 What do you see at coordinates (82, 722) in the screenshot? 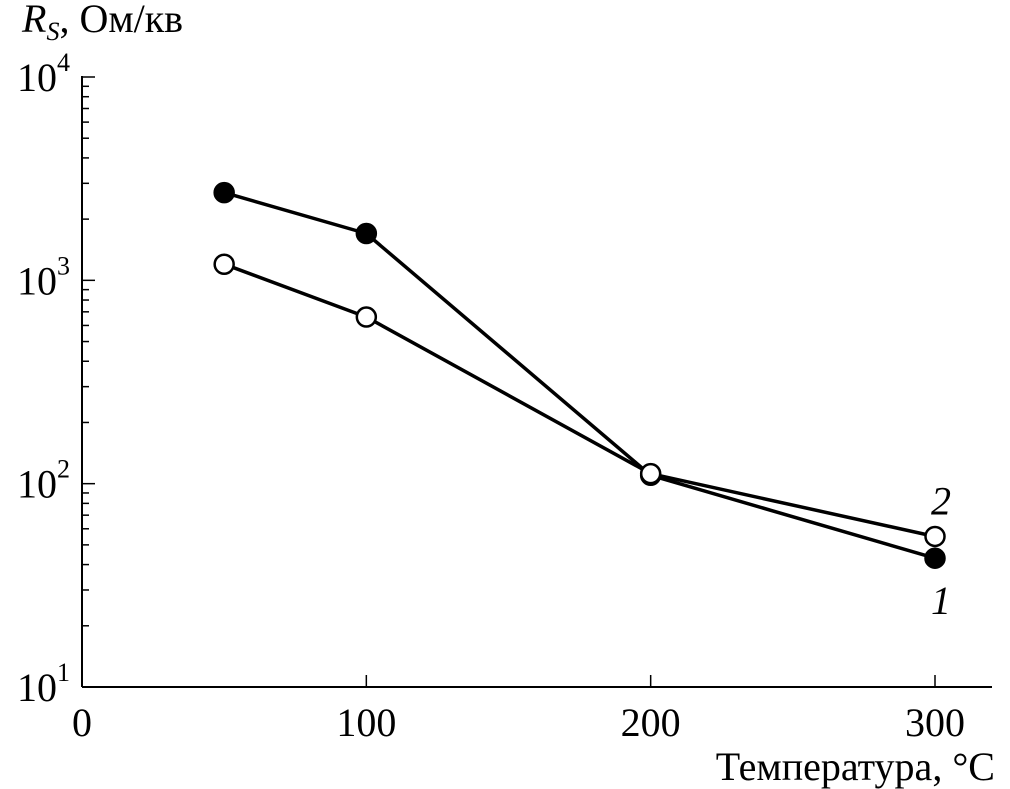
I see `x-tick-label: 0` at bounding box center [82, 722].